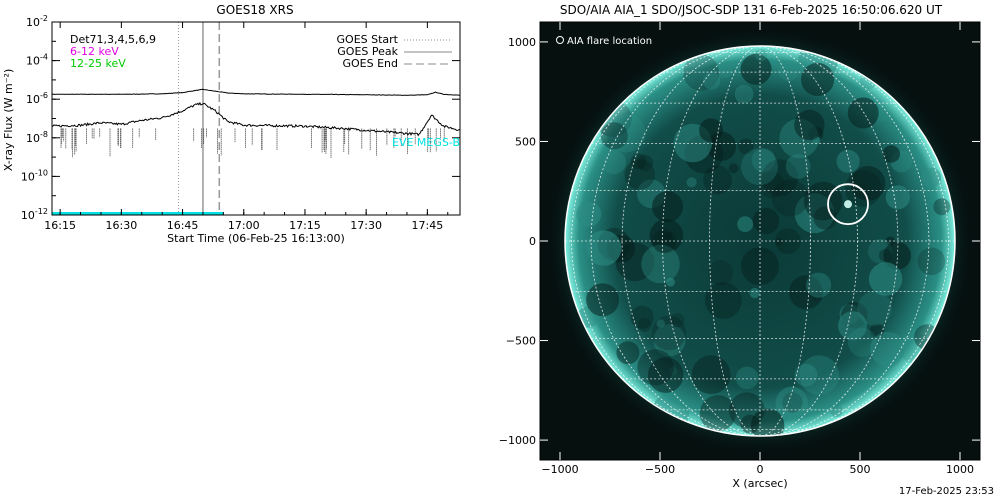 The height and width of the screenshot is (500, 1000). I want to click on aia-y-tick-label: −1000, so click(517, 440).